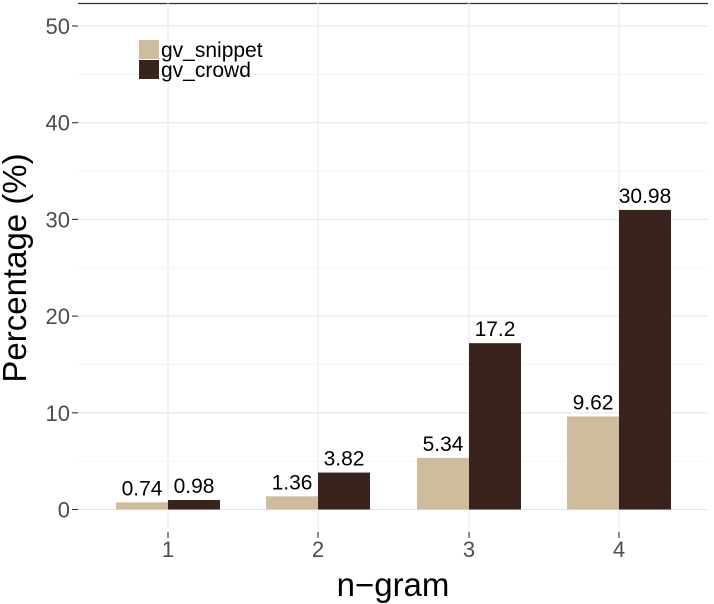 Image resolution: width=714 pixels, height=604 pixels. Describe the element at coordinates (318, 549) in the screenshot. I see `x-tick-label: 2` at that location.